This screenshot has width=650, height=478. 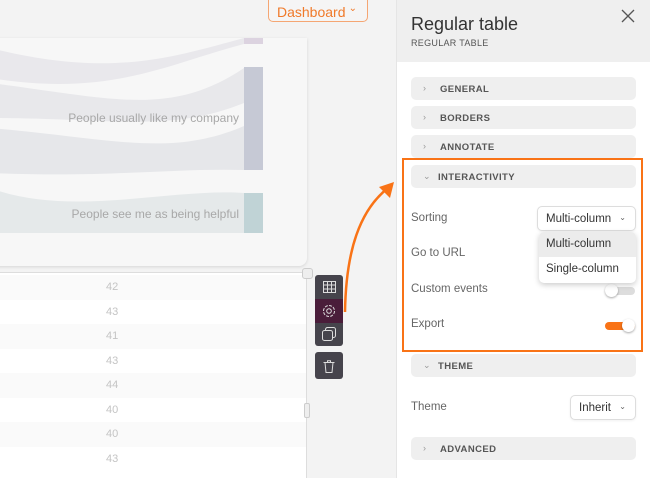 What do you see at coordinates (587, 257) in the screenshot?
I see `sorting-dropdown-menu: Multi-column Single-column` at bounding box center [587, 257].